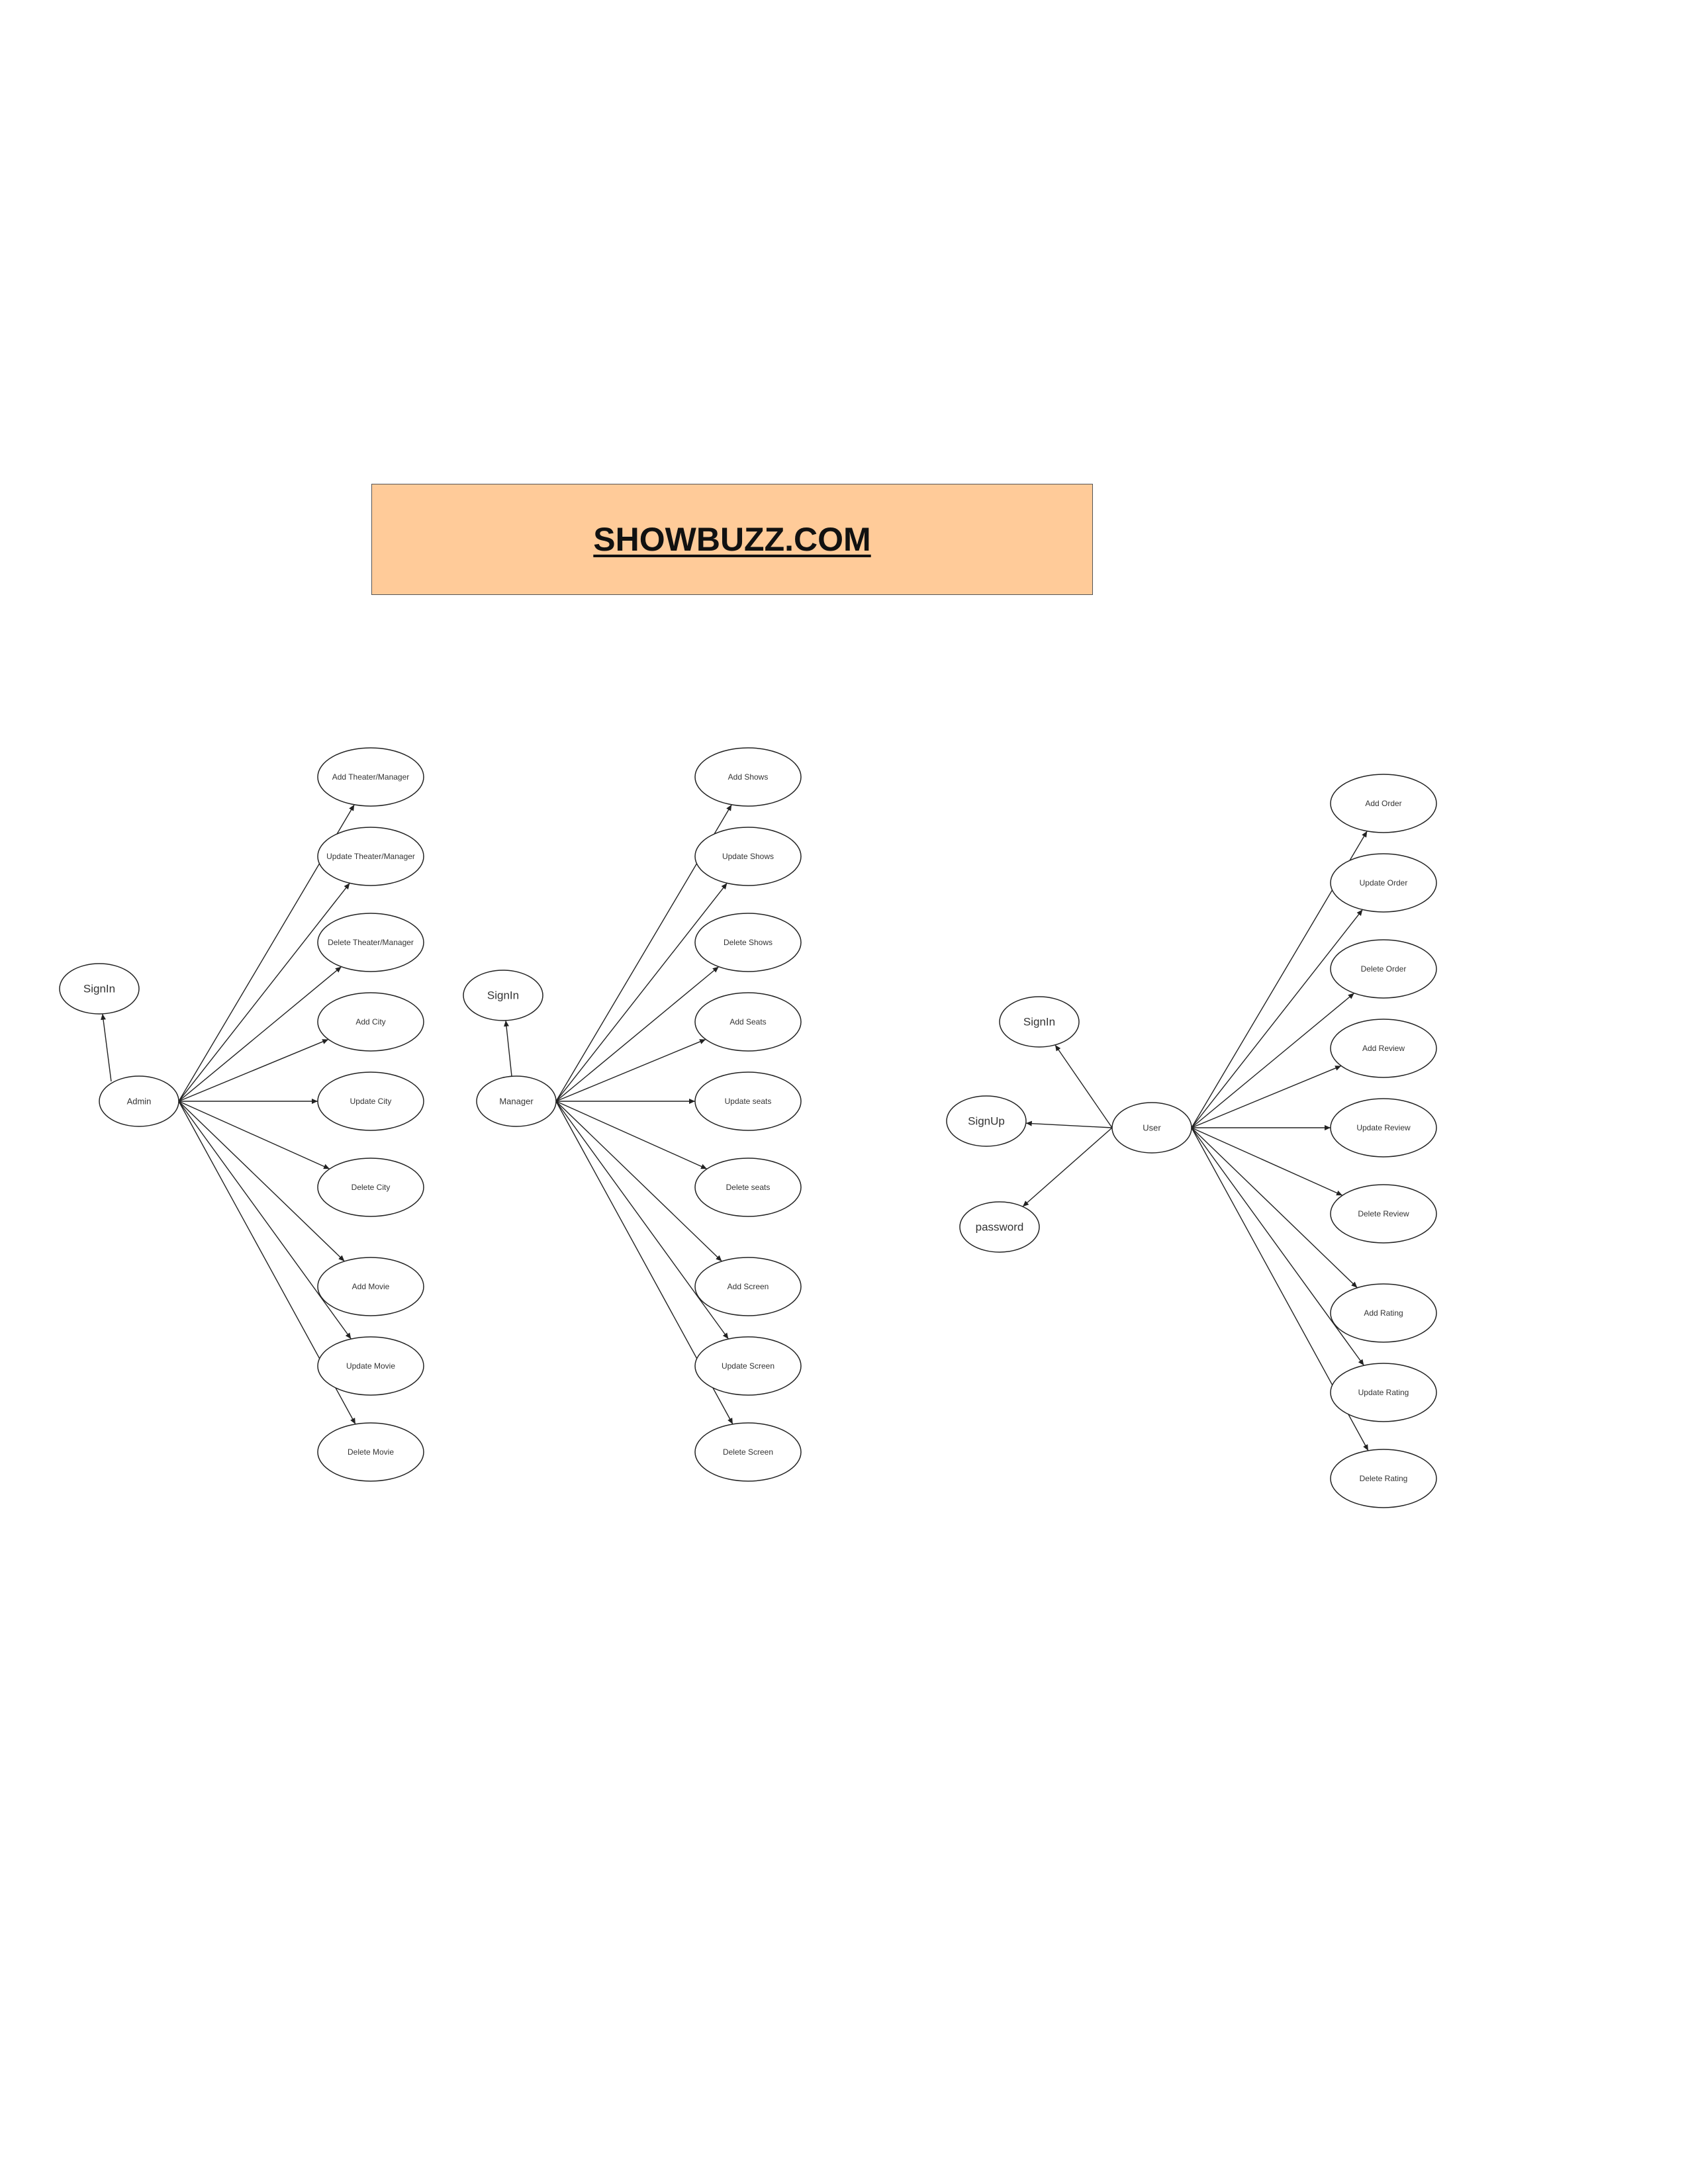 Image resolution: width=1688 pixels, height=2184 pixels. What do you see at coordinates (1084, 1086) in the screenshot?
I see `user-to-signin-arrow` at bounding box center [1084, 1086].